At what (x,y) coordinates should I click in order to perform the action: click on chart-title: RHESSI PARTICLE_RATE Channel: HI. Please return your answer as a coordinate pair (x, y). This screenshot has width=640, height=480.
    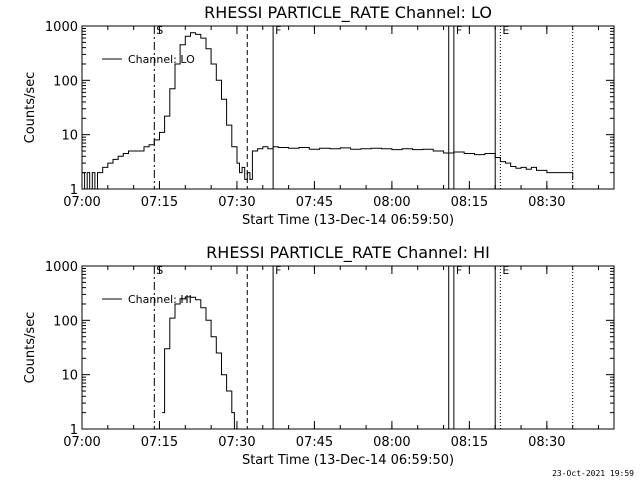
    Looking at the image, I should click on (348, 253).